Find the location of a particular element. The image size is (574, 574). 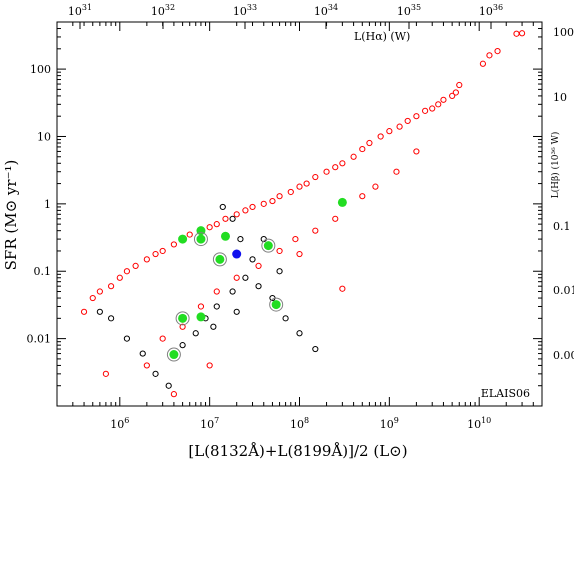

top-axis-label: L(Hα) (W) is located at coordinates (382, 36).